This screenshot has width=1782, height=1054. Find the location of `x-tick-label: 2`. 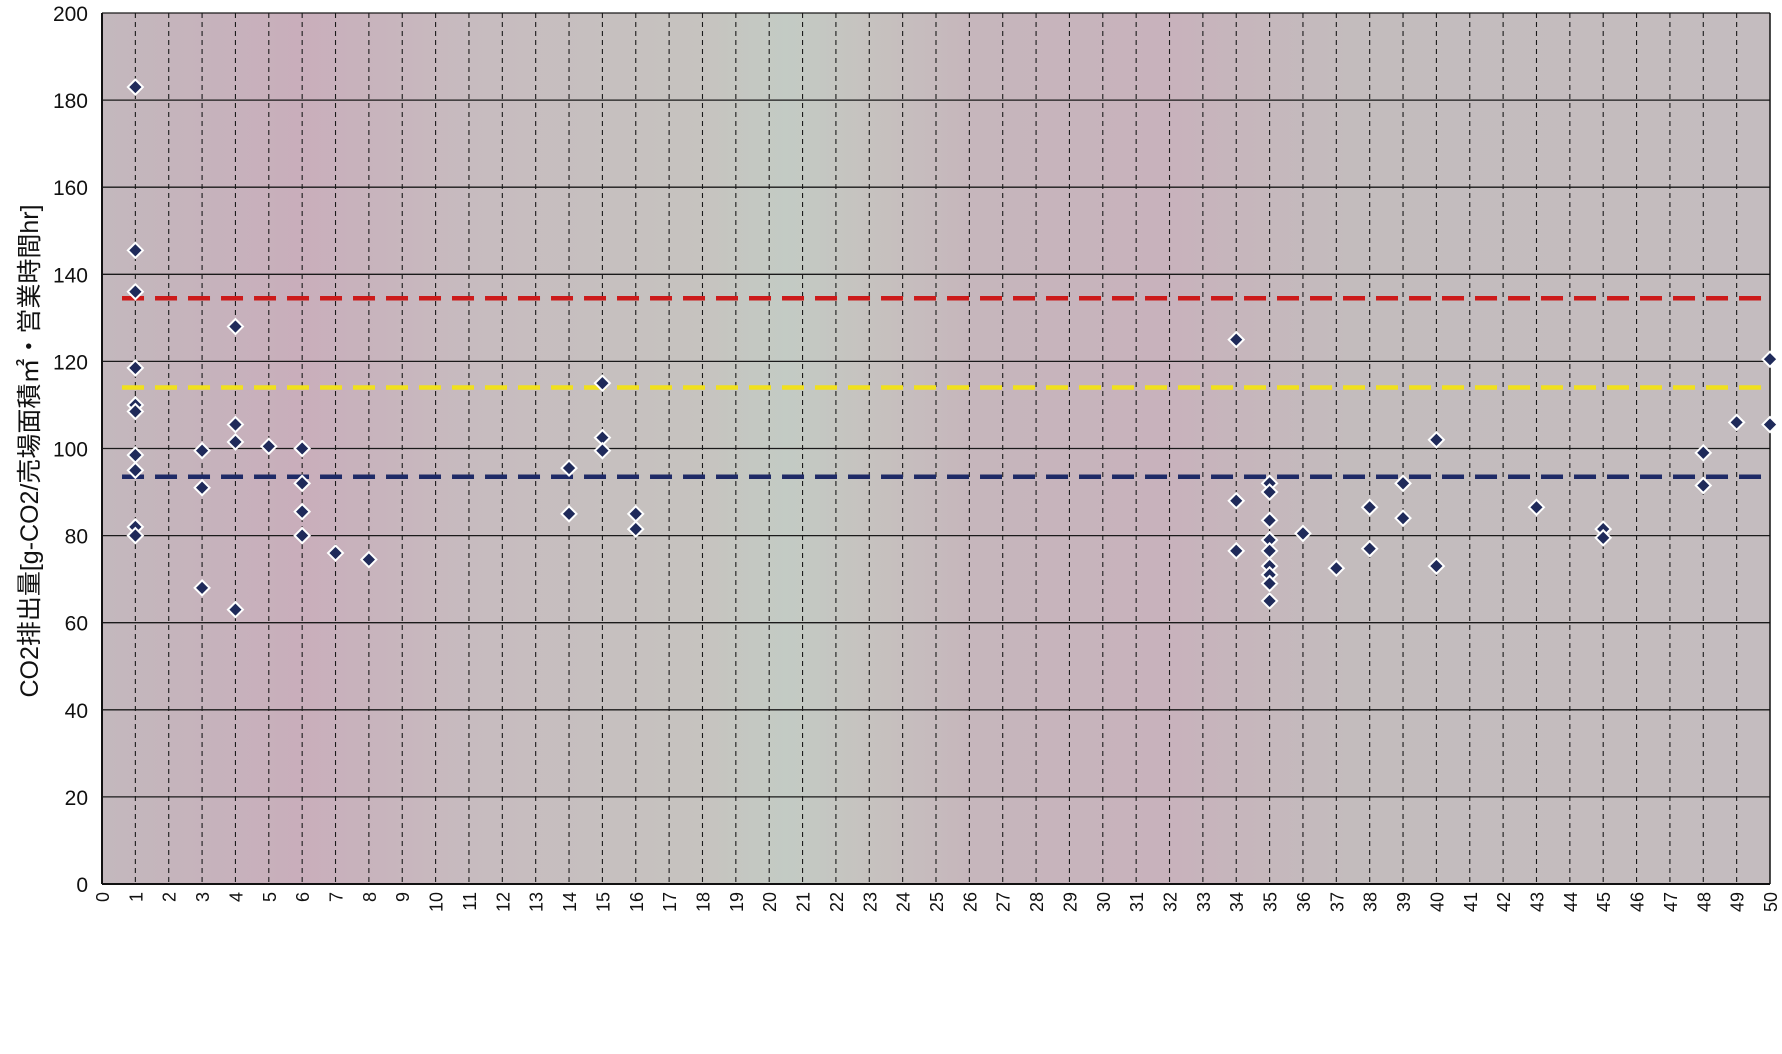

x-tick-label: 2 is located at coordinates (170, 897).